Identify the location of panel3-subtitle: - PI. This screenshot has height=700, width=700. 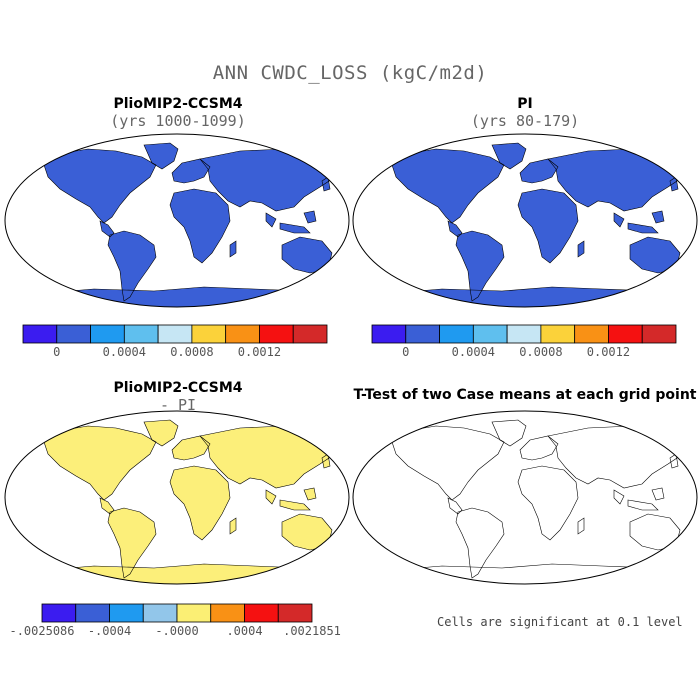
(178, 405).